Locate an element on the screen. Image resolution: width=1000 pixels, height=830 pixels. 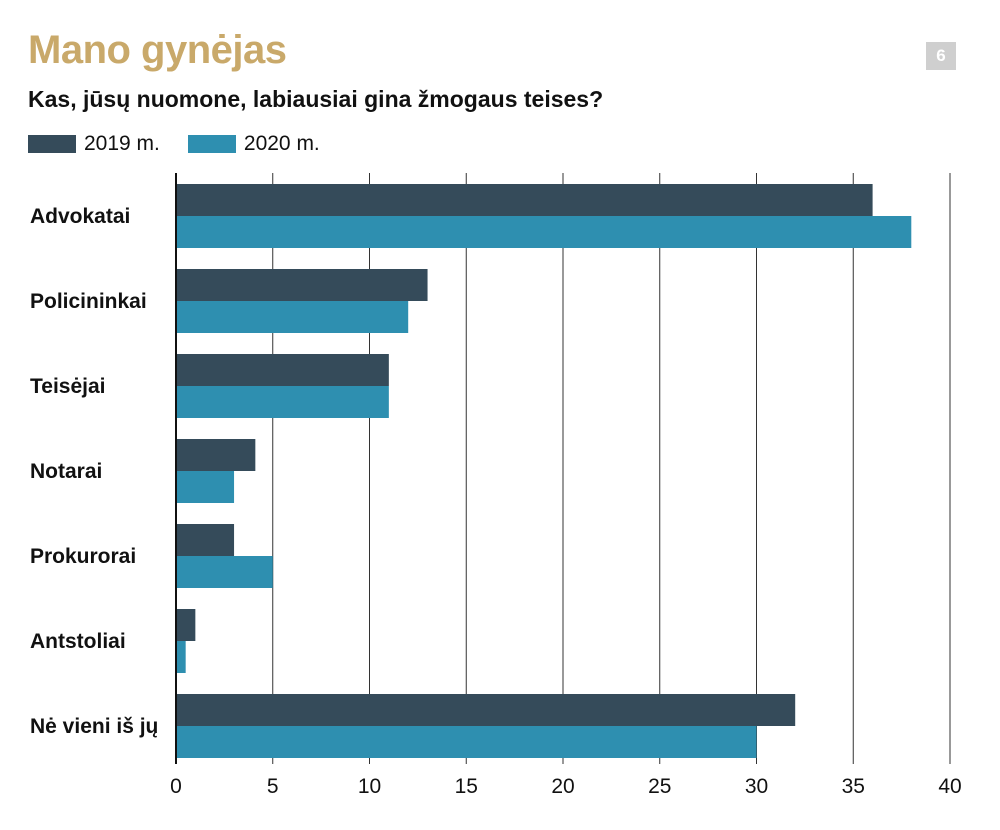
page-number-badge: 6 is located at coordinates (941, 56).